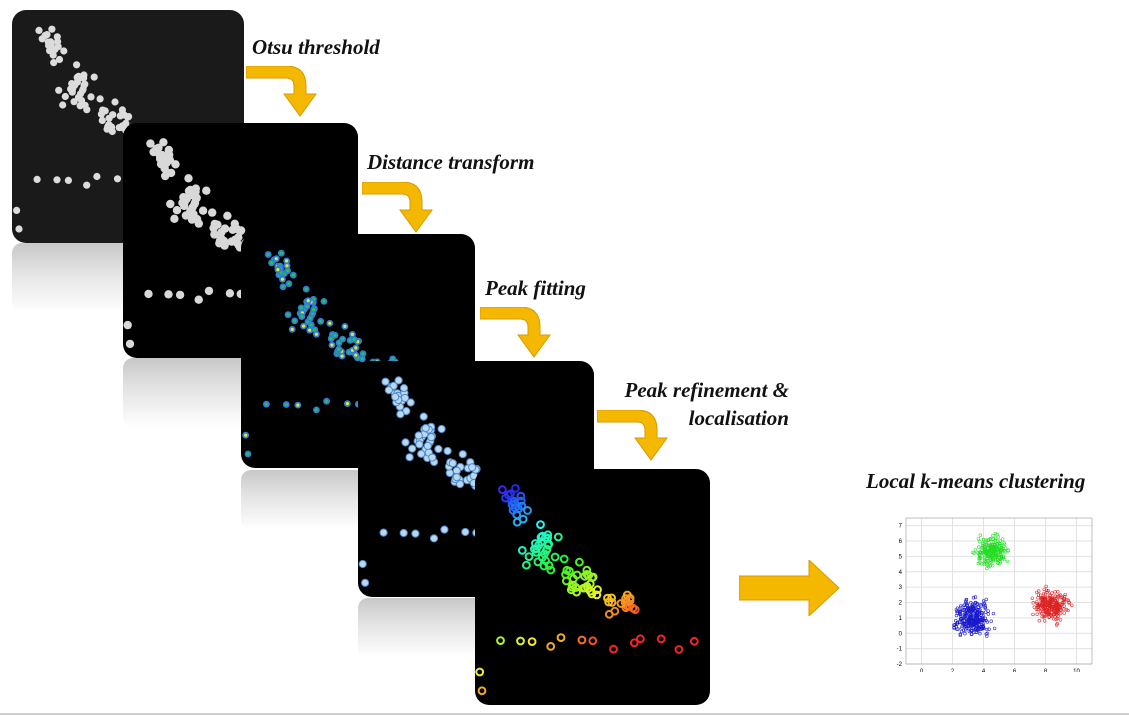 The image size is (1129, 716). I want to click on x-tick-label: 0, so click(922, 670).